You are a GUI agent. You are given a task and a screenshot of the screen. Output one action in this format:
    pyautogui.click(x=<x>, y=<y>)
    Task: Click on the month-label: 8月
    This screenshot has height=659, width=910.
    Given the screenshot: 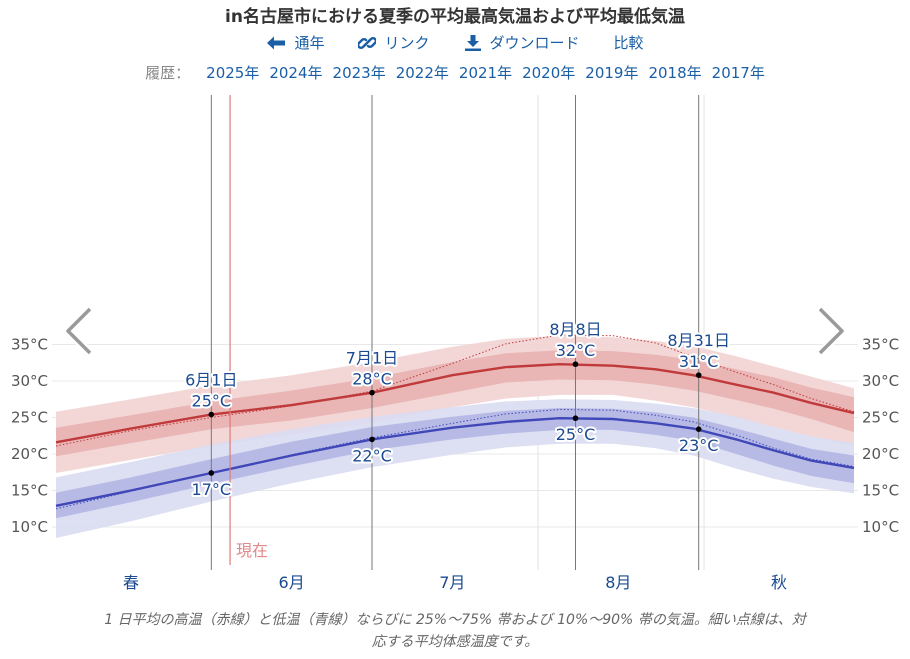 What is the action you would take?
    pyautogui.click(x=618, y=582)
    